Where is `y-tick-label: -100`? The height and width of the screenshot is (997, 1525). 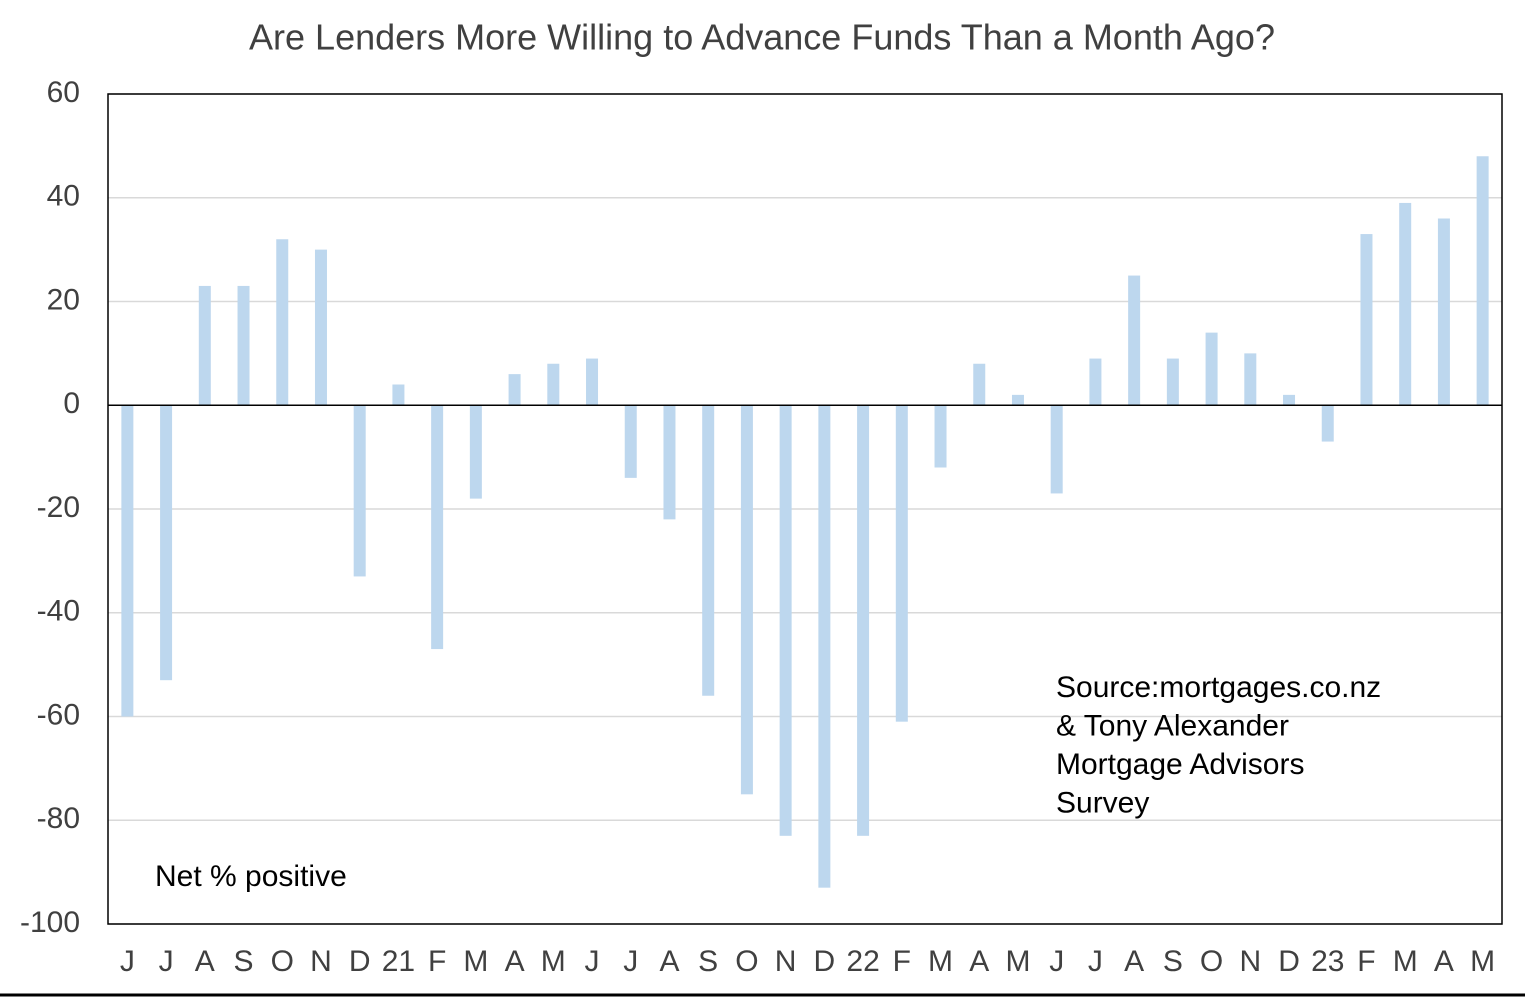
y-tick-label: -100 is located at coordinates (50, 922).